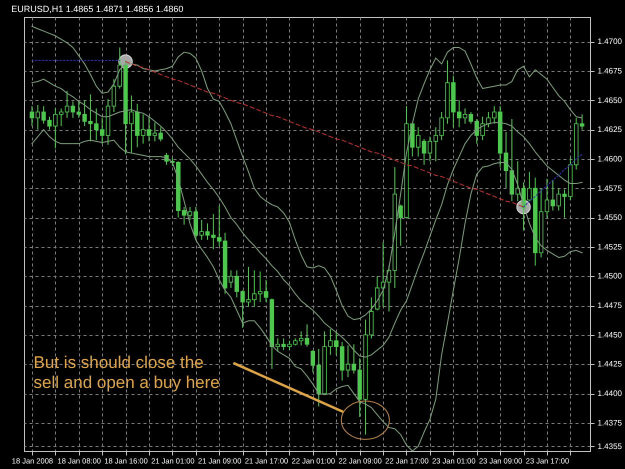 The width and height of the screenshot is (625, 469). What do you see at coordinates (610, 71) in the screenshot?
I see `y-tick-label: 1.4675` at bounding box center [610, 71].